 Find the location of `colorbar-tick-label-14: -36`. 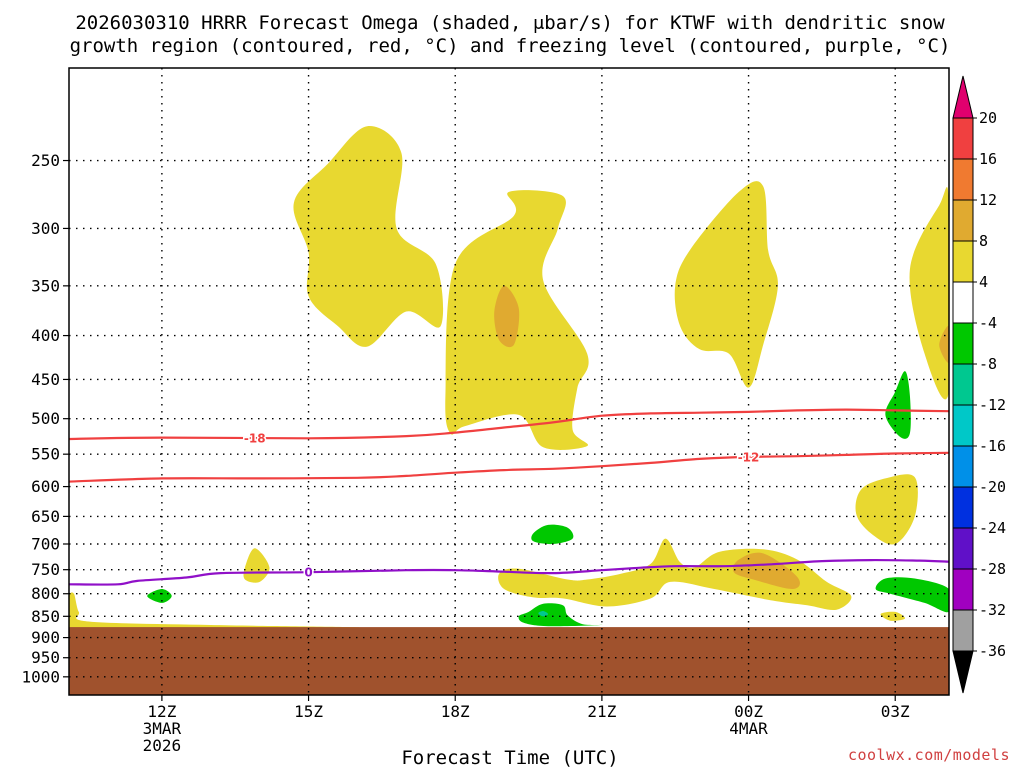

colorbar-tick-label-14: -36 is located at coordinates (992, 651).